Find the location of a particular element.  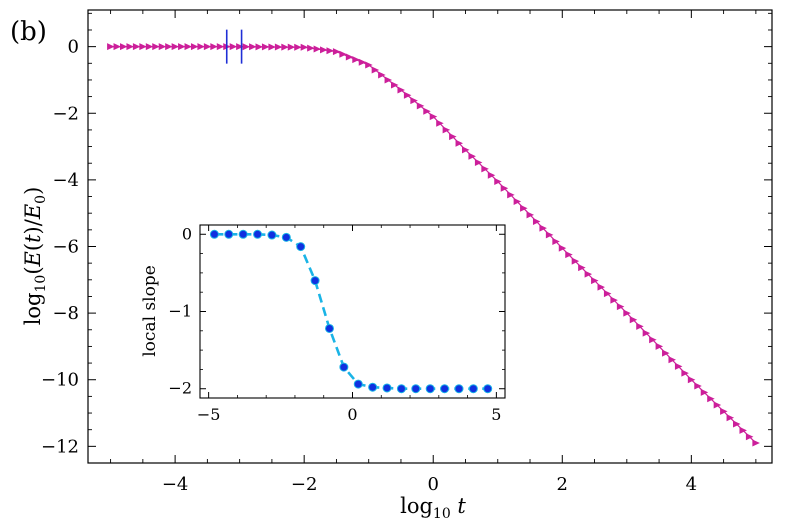

inset-y-tick-label: 0 is located at coordinates (187, 233).